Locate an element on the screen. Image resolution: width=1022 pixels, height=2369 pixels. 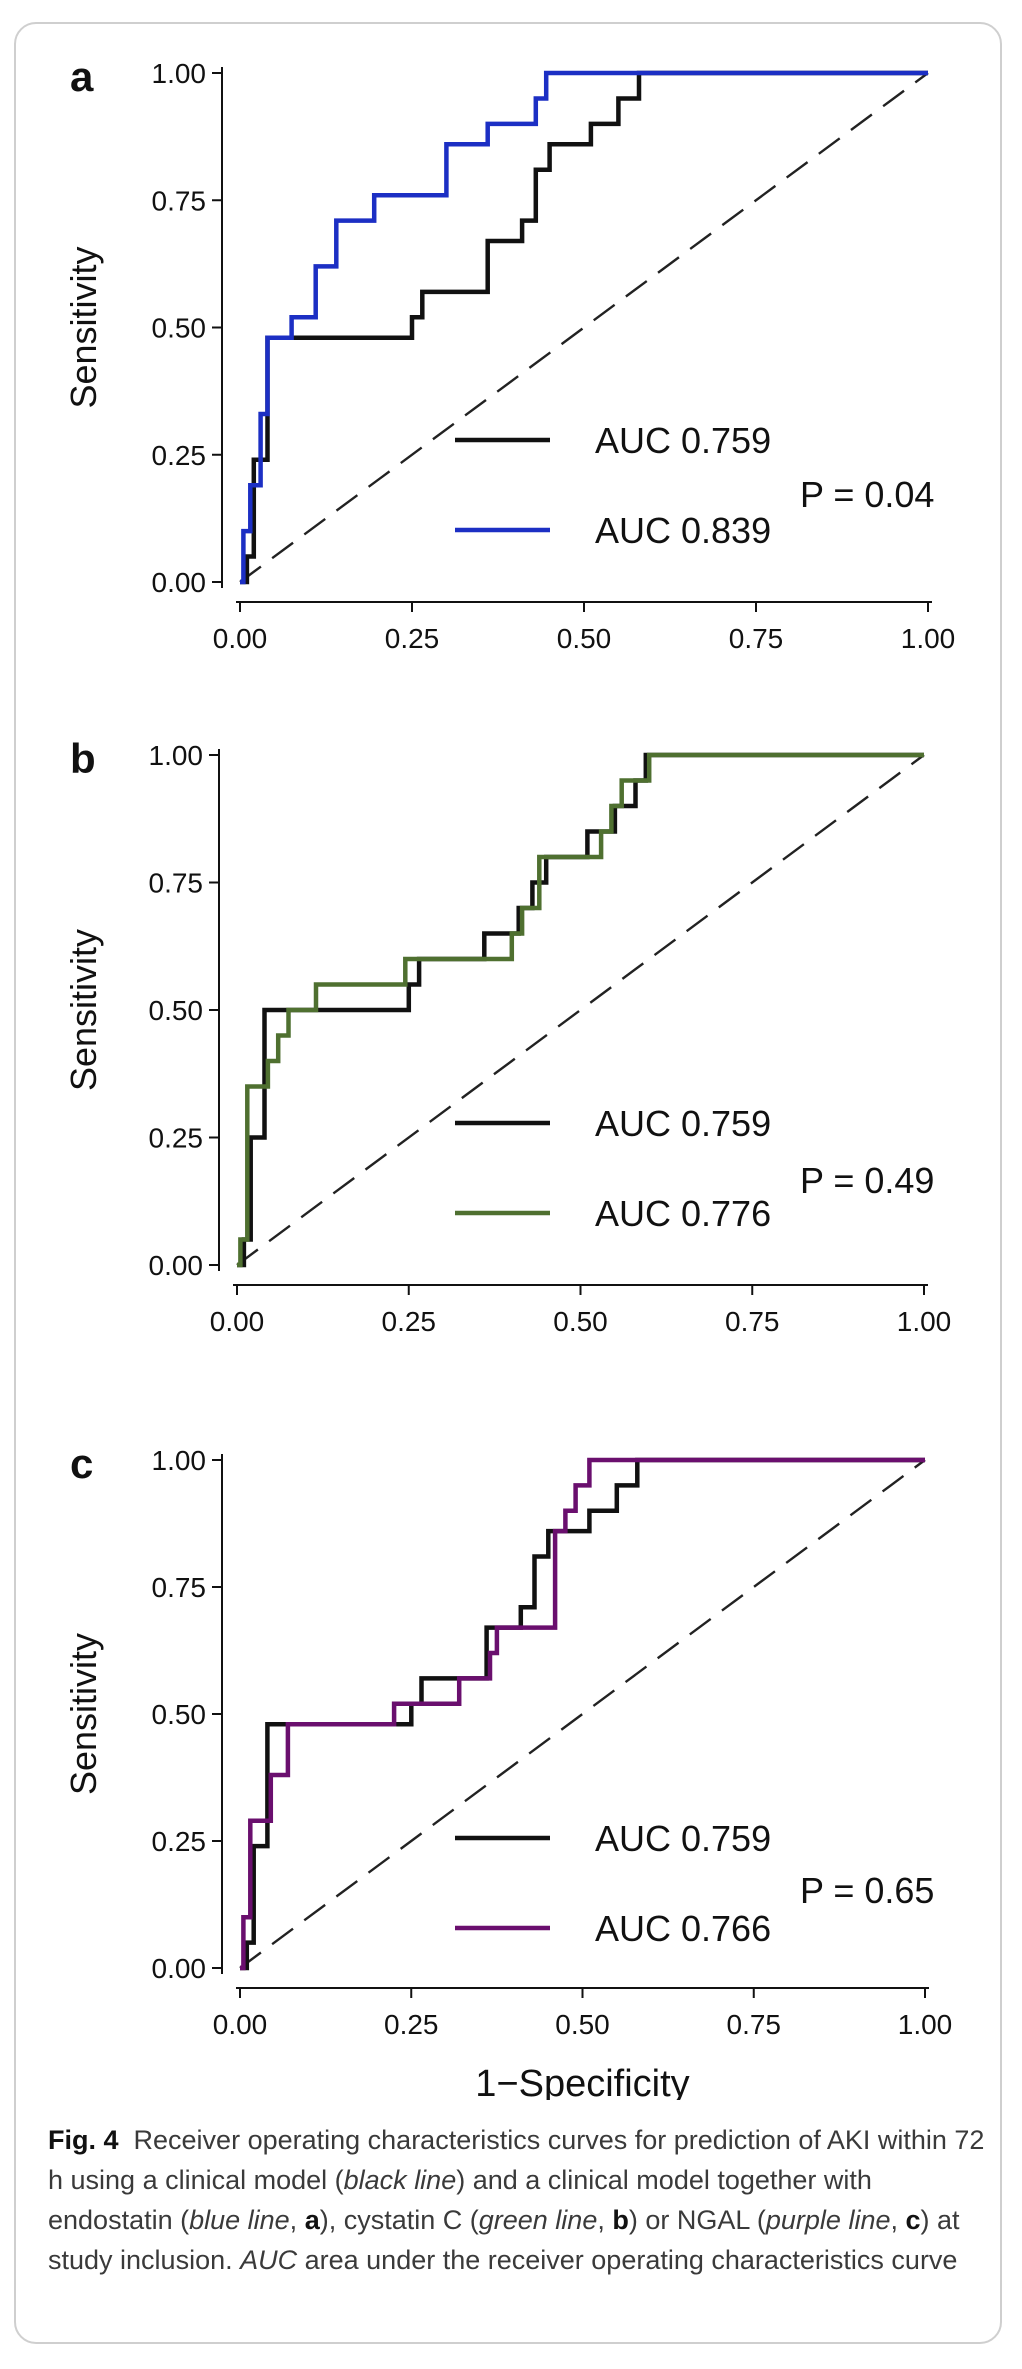
caption-label-b: b is located at coordinates (620, 2220).